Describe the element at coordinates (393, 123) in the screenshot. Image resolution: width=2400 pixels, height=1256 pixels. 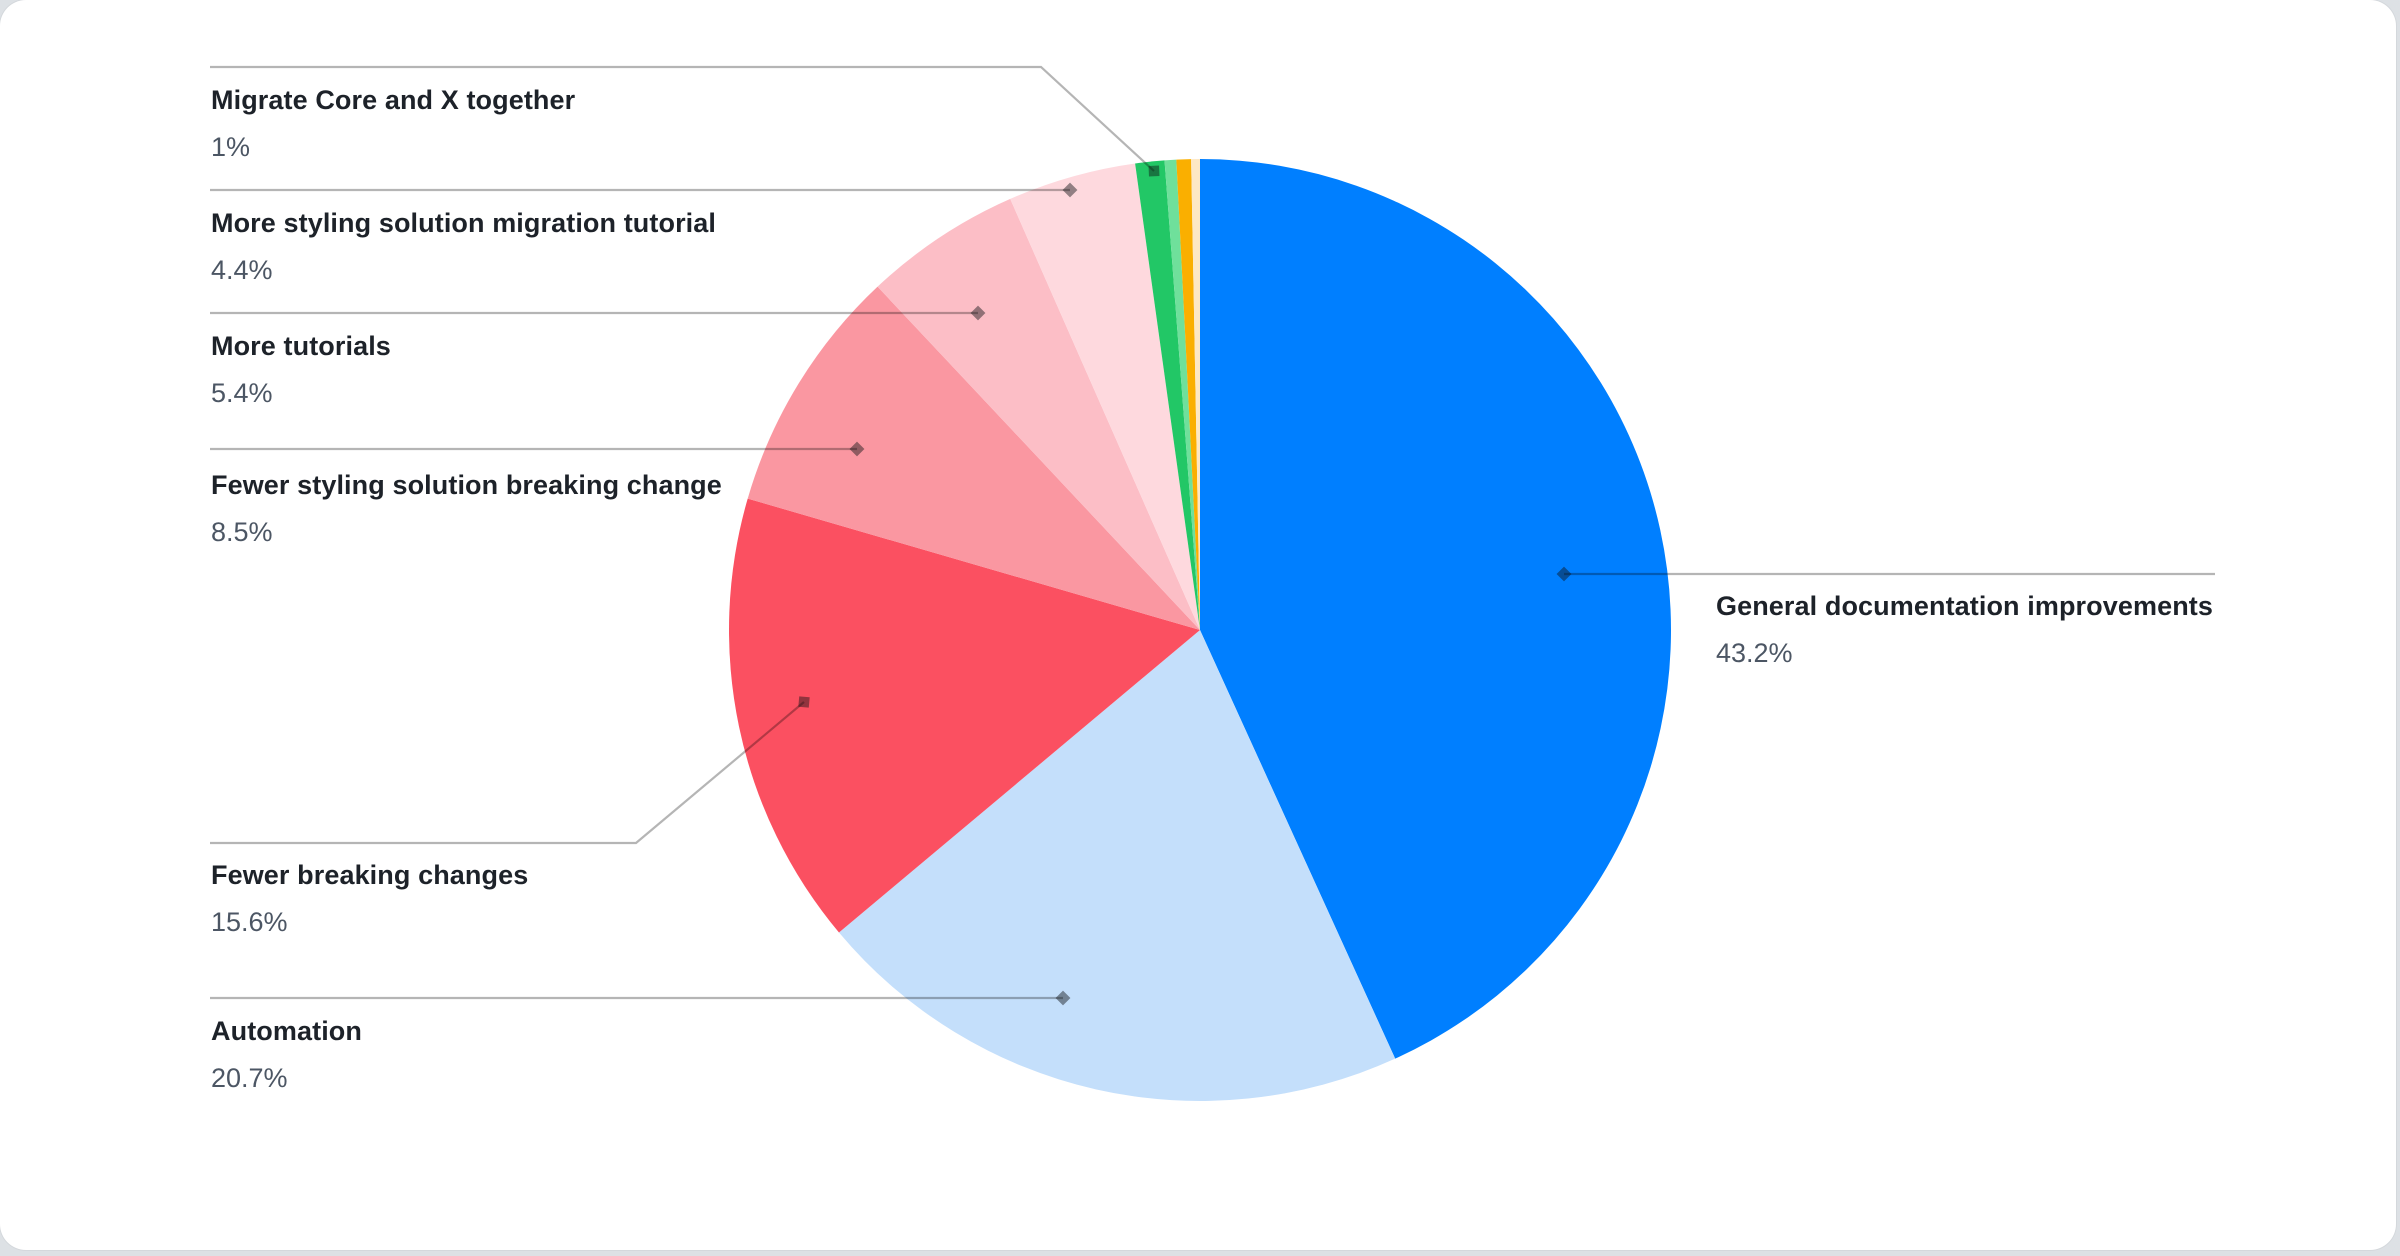
I see `callout-migrate-core-and-x-together: Migrate Core and X together 1%` at that location.